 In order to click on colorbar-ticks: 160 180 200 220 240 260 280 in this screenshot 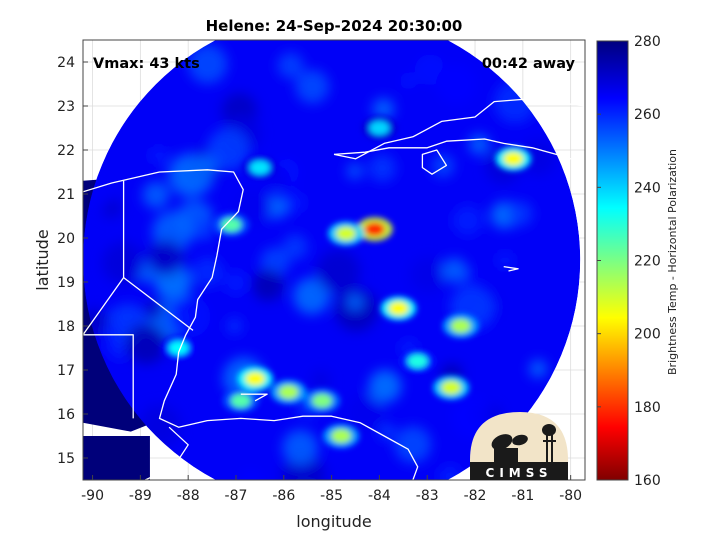, I will do `click(629, 261)`.